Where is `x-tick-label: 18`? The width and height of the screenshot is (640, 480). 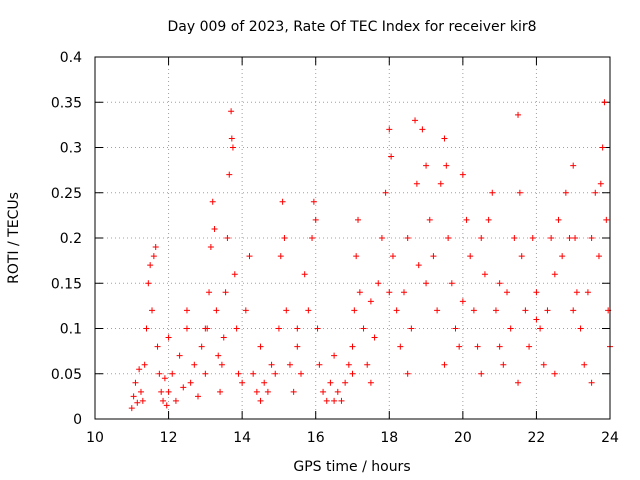 x-tick-label: 18 is located at coordinates (389, 438).